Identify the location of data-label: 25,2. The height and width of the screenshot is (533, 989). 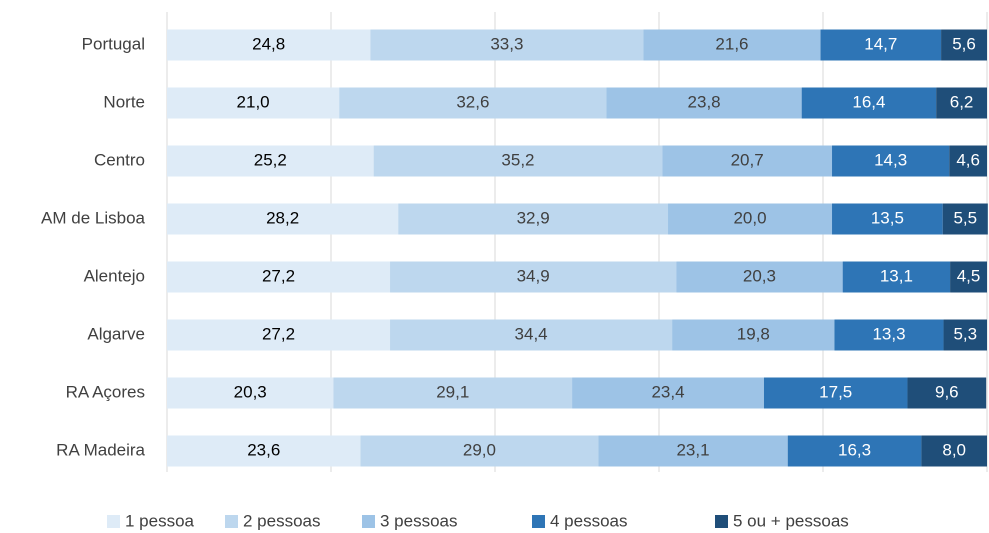
(270, 159).